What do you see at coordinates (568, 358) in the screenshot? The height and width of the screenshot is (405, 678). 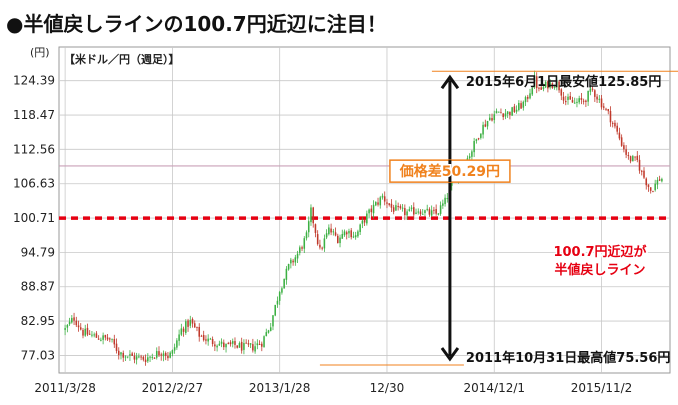 I see `low-value-label: 2011年10月31日最高値75.56円` at bounding box center [568, 358].